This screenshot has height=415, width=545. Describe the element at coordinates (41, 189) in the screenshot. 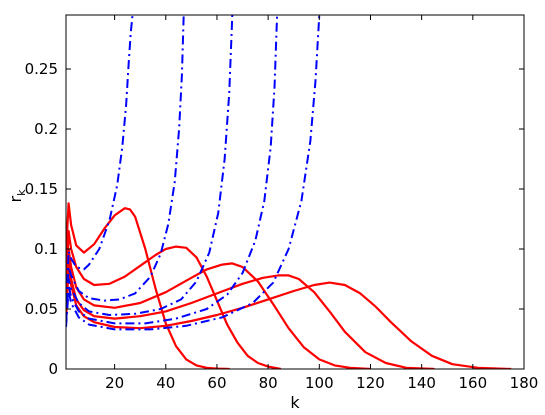

I see `y-tick-label: 0.15` at that location.